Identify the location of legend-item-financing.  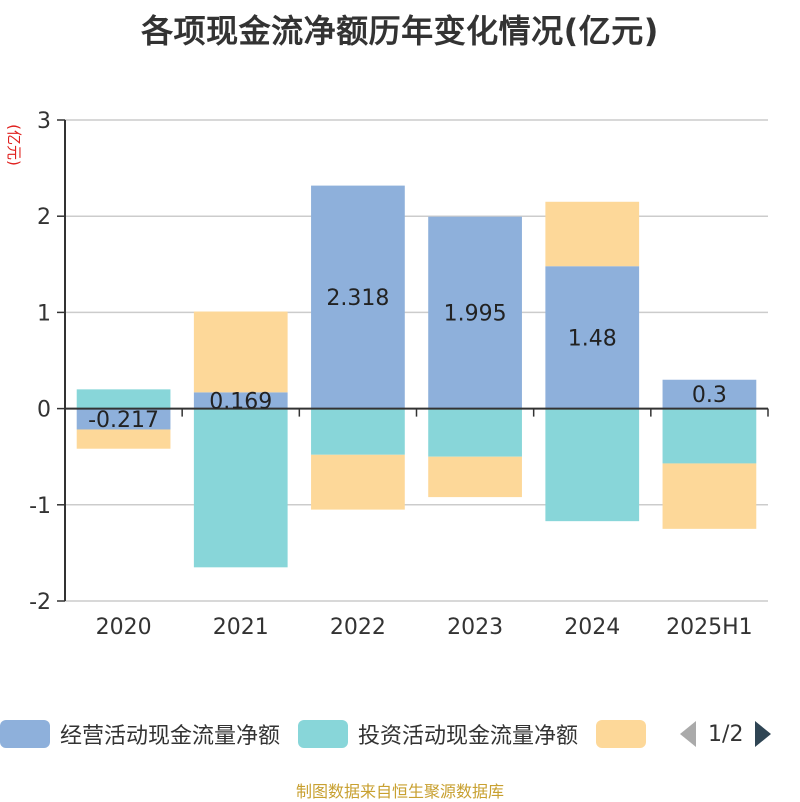
(626, 734).